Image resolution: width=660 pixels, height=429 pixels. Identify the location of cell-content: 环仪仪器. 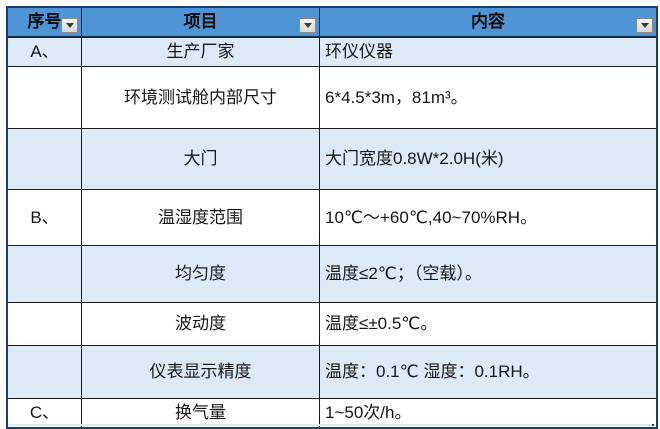
(359, 52).